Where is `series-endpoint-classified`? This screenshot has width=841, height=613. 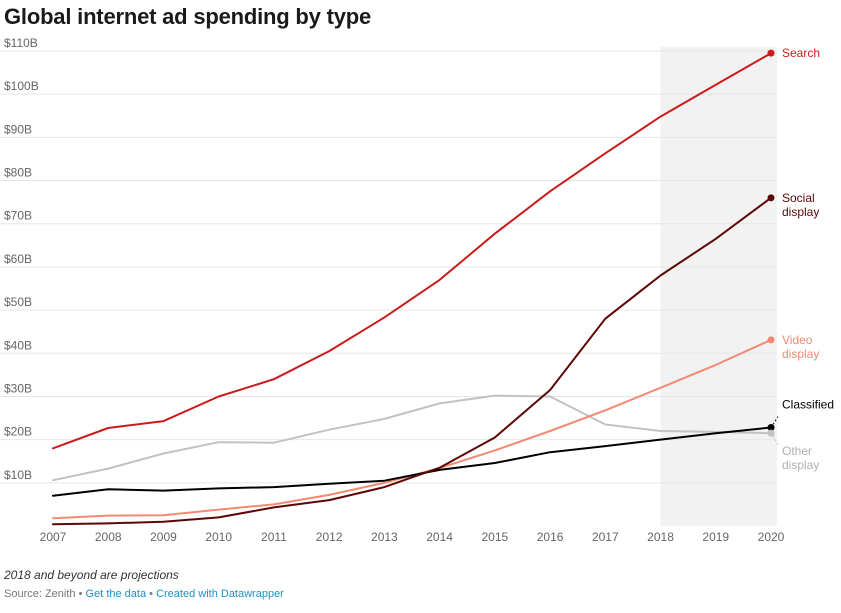
series-endpoint-classified is located at coordinates (771, 428).